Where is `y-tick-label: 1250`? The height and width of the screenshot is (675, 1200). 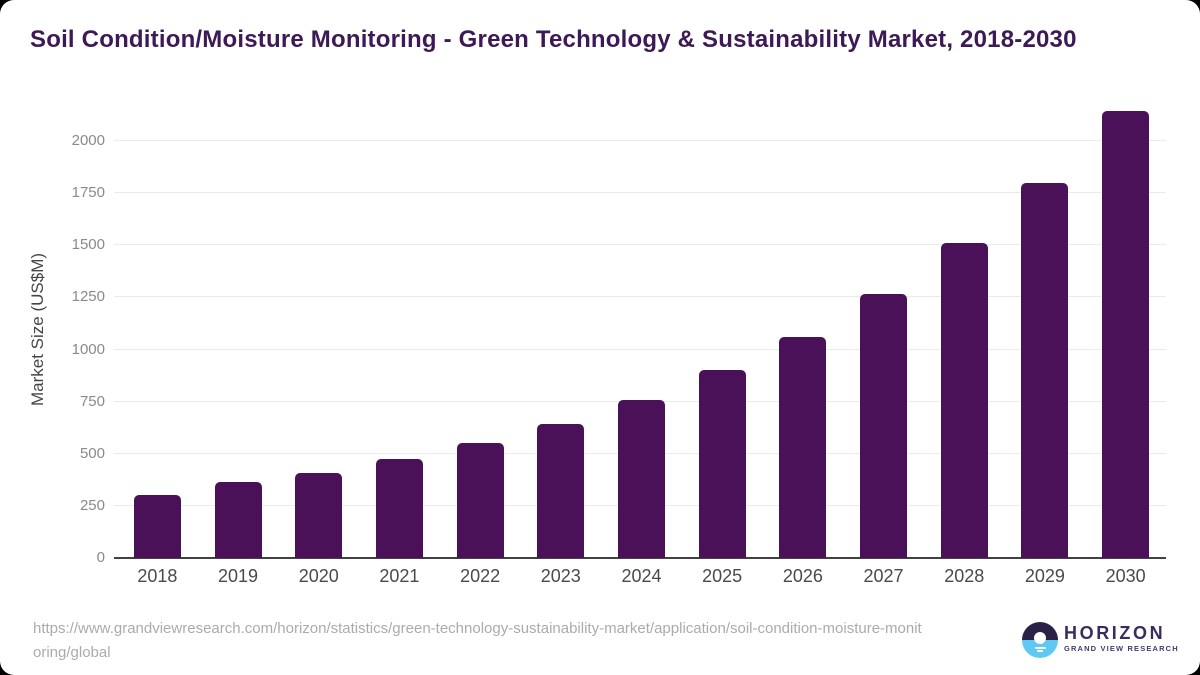 y-tick-label: 1250 is located at coordinates (88, 296).